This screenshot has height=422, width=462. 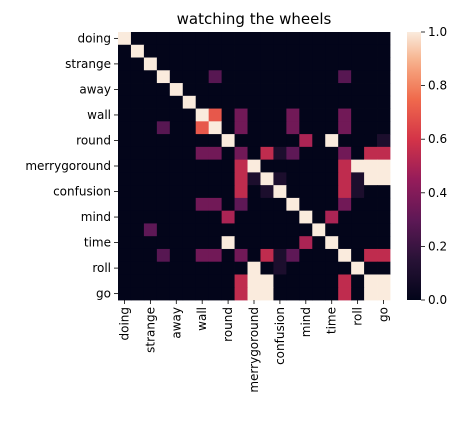 What do you see at coordinates (437, 300) in the screenshot?
I see `colorbar-tick-label: 0.0` at bounding box center [437, 300].